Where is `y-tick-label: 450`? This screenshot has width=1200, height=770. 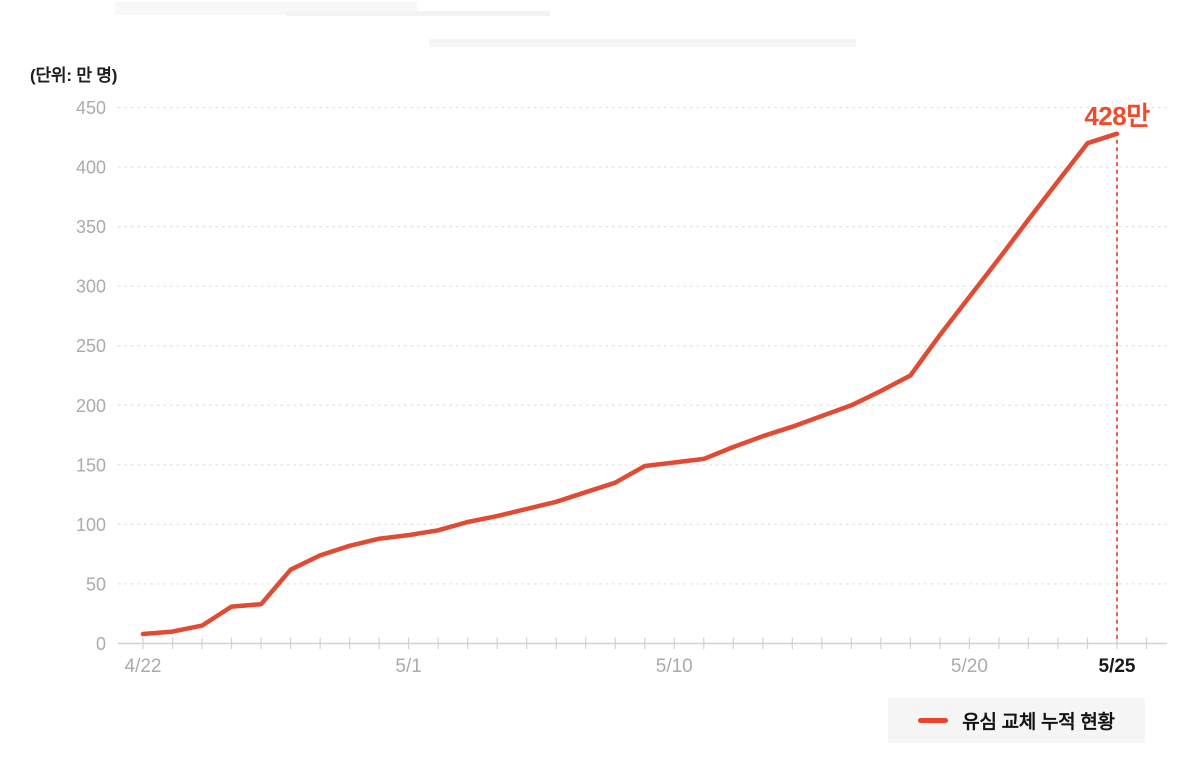
y-tick-label: 450 is located at coordinates (91, 108).